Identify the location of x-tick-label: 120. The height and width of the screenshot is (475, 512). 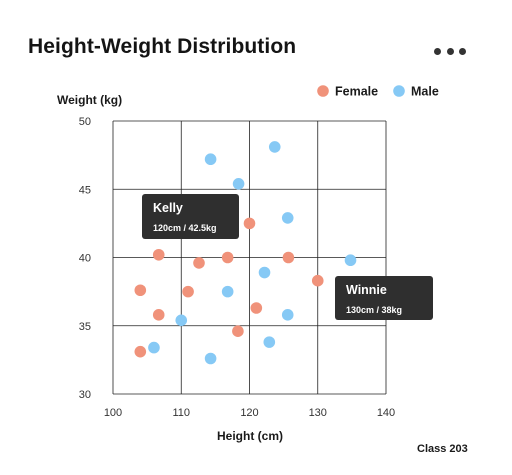
(249, 413).